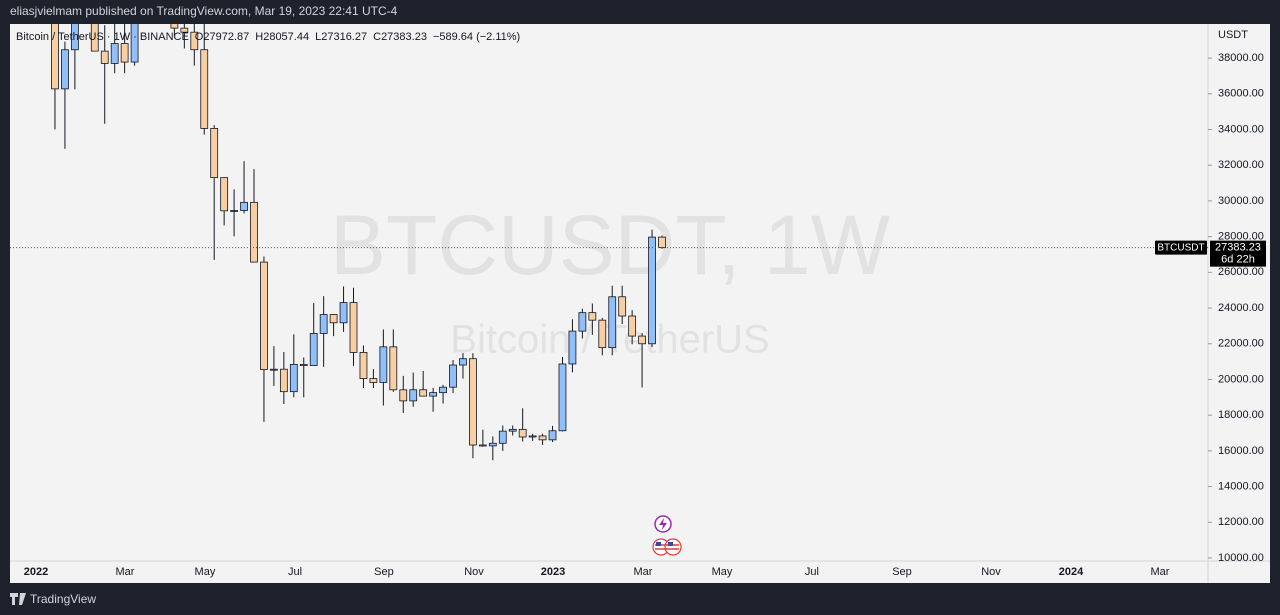 Image resolution: width=1280 pixels, height=615 pixels. I want to click on legend-key: H, so click(259, 37).